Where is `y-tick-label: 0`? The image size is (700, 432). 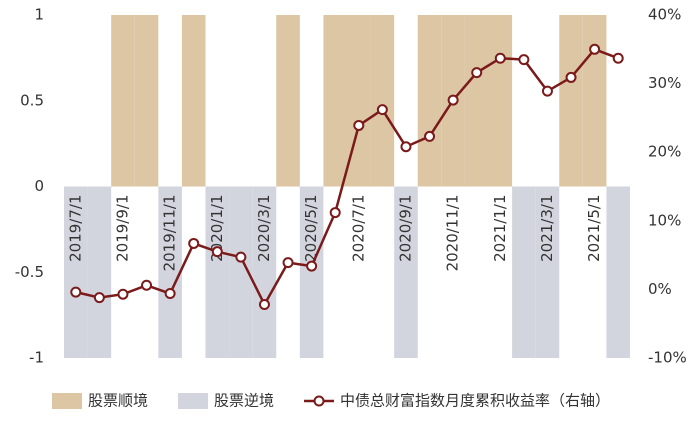
y-tick-label: 0 is located at coordinates (39, 186).